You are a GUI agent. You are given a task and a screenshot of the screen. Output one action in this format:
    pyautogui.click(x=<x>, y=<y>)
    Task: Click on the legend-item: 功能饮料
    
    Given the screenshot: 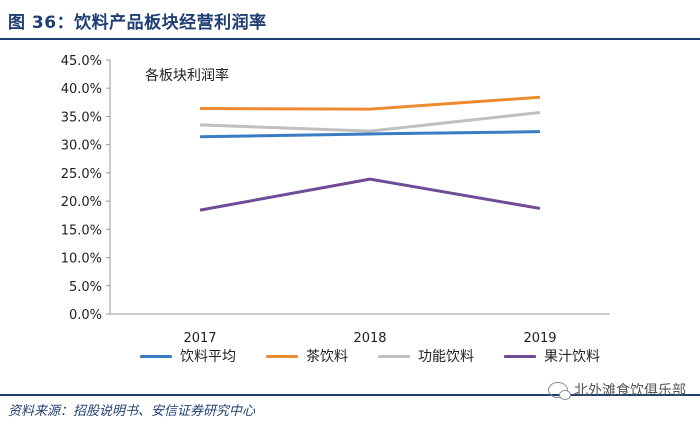 What is the action you would take?
    pyautogui.click(x=426, y=356)
    